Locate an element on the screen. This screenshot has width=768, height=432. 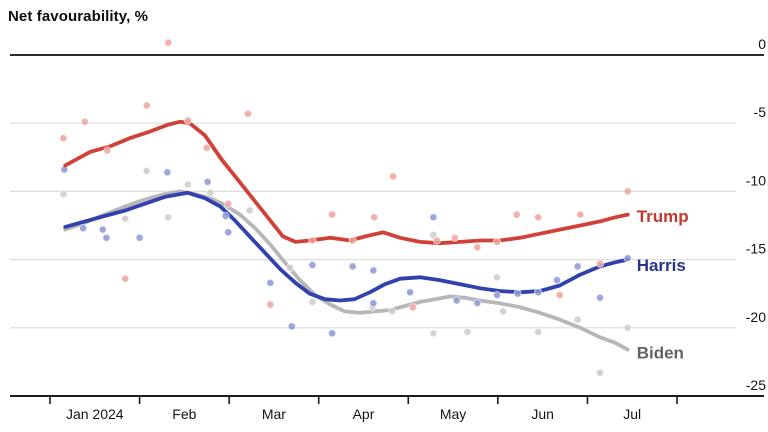
x-tick-label: Jul is located at coordinates (632, 414).